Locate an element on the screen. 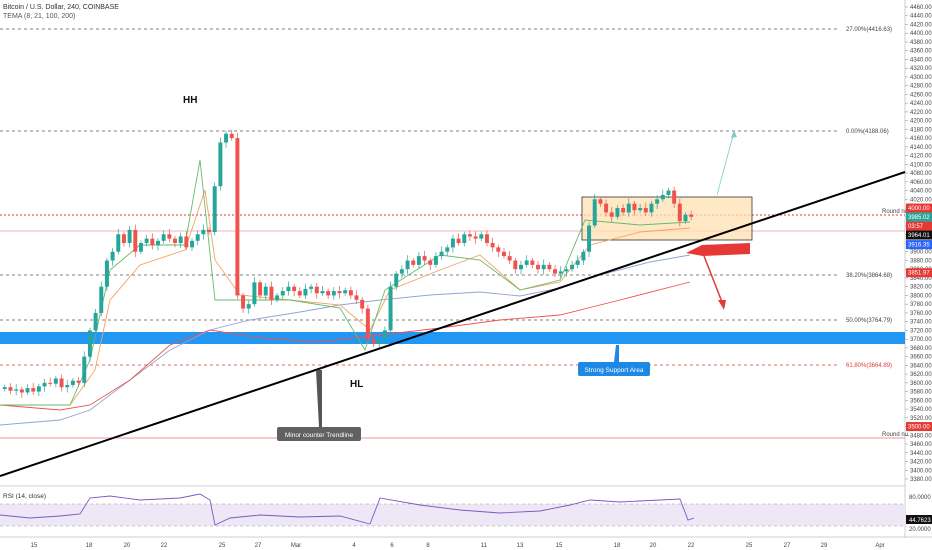 The height and width of the screenshot is (550, 932). rsi-line is located at coordinates (347, 509).